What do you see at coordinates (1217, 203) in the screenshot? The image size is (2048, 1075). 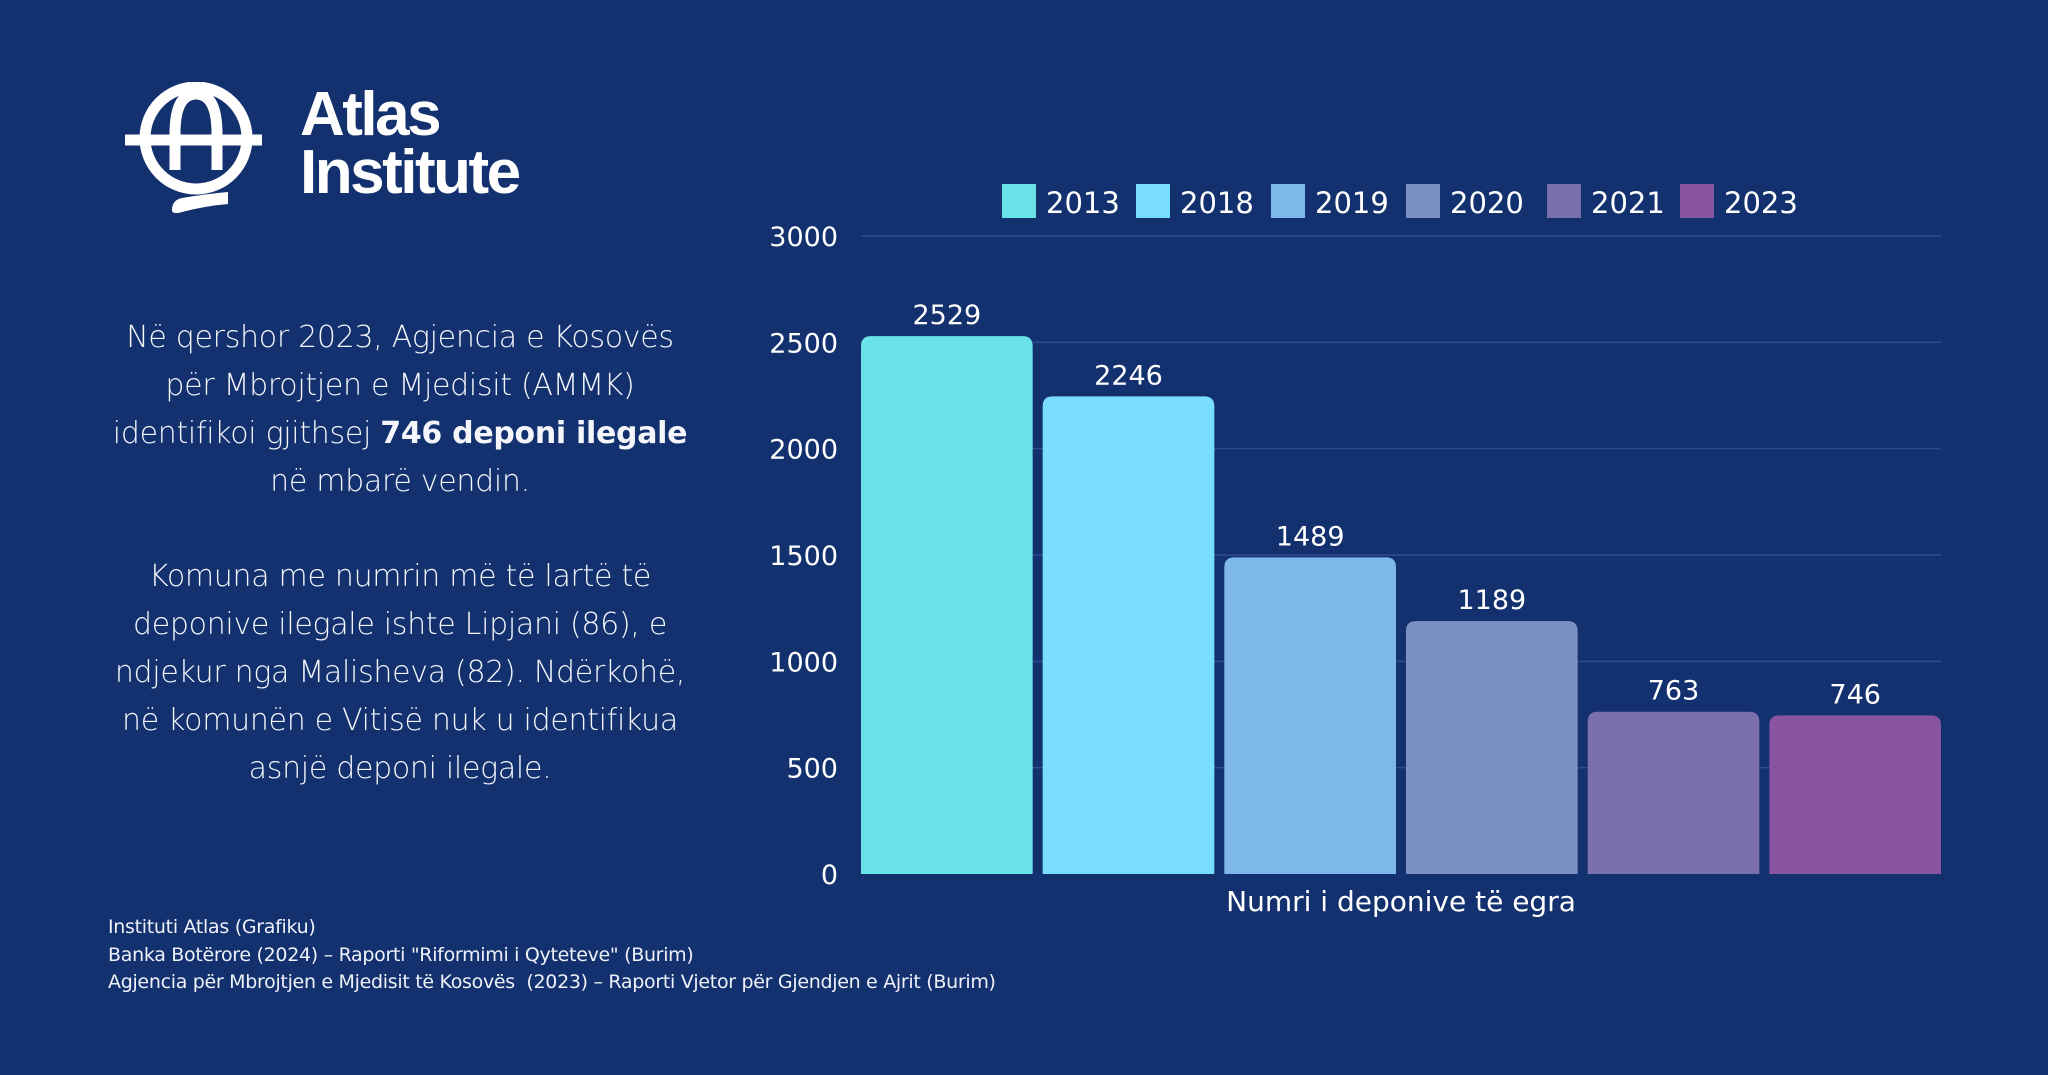 I see `legend-label: 2018` at bounding box center [1217, 203].